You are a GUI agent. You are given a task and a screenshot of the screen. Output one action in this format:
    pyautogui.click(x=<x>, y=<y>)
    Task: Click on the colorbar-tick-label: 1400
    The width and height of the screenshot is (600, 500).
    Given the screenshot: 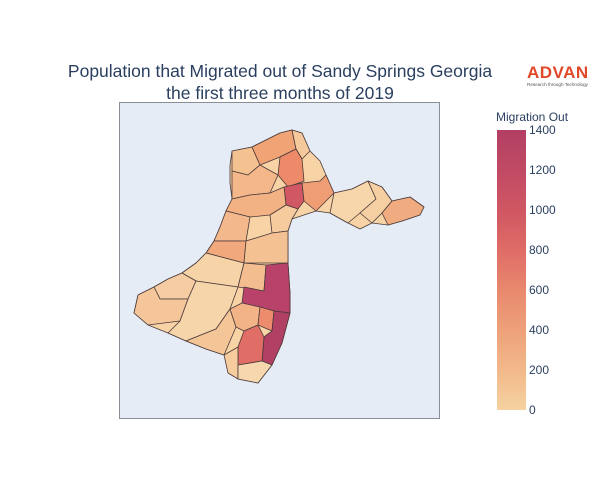 What is the action you would take?
    pyautogui.click(x=542, y=130)
    